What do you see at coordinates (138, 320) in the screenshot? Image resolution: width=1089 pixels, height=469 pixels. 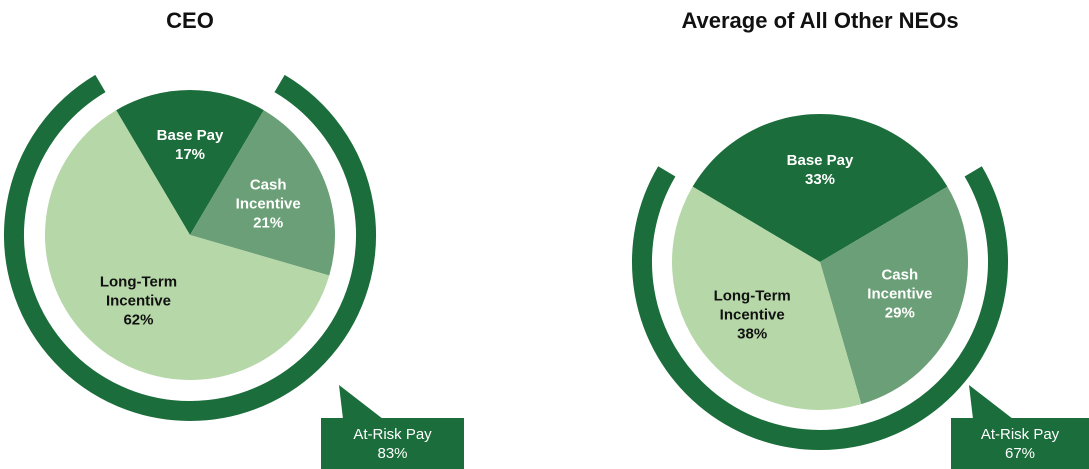 I see `slice-value: 62%` at bounding box center [138, 320].